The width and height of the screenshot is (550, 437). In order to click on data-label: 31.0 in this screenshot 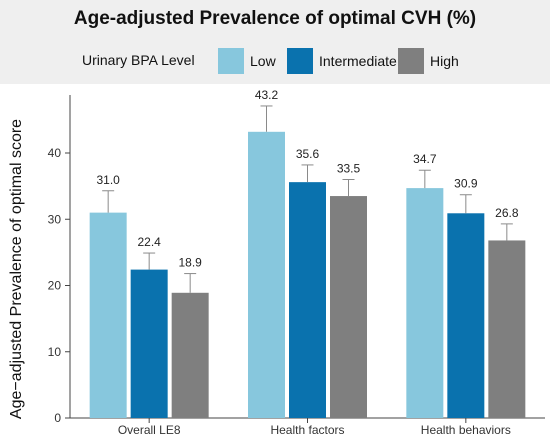, I will do `click(108, 180)`.